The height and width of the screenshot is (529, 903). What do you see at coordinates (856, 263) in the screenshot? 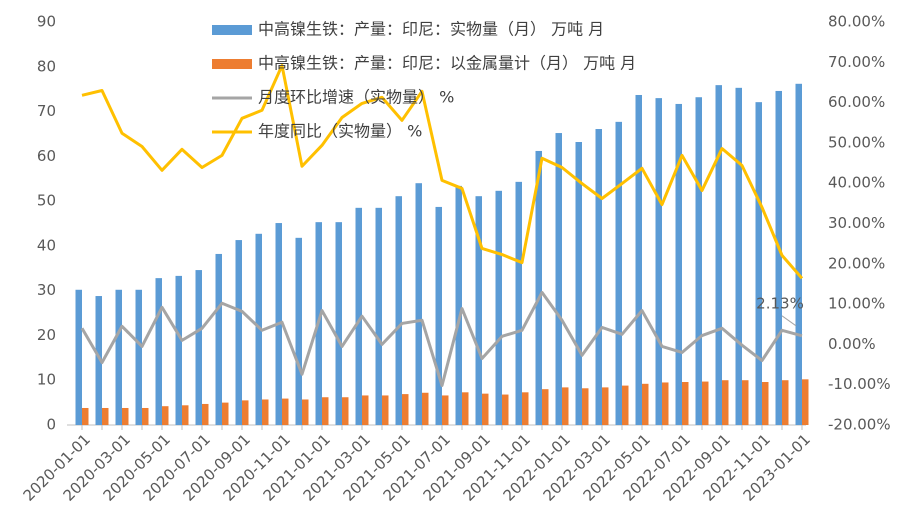
I see `y2-tick-label: 20.00%` at bounding box center [856, 263].